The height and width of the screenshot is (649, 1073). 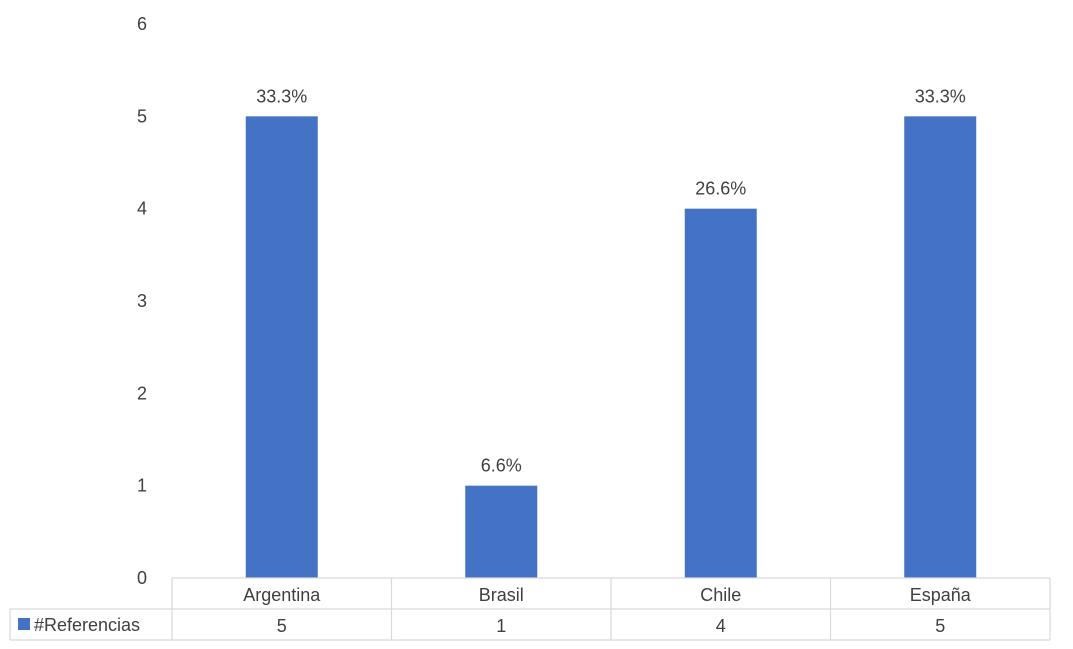 I want to click on y-tick-label: 3, so click(x=142, y=301).